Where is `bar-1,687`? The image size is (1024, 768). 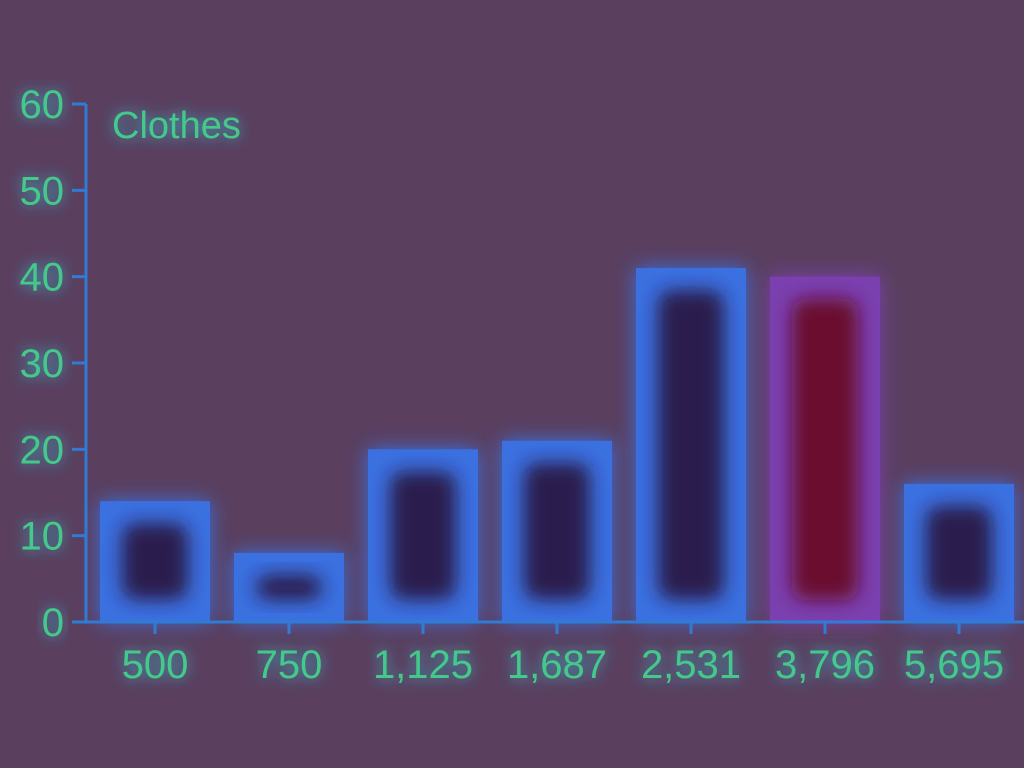 bar-1,687 is located at coordinates (557, 531).